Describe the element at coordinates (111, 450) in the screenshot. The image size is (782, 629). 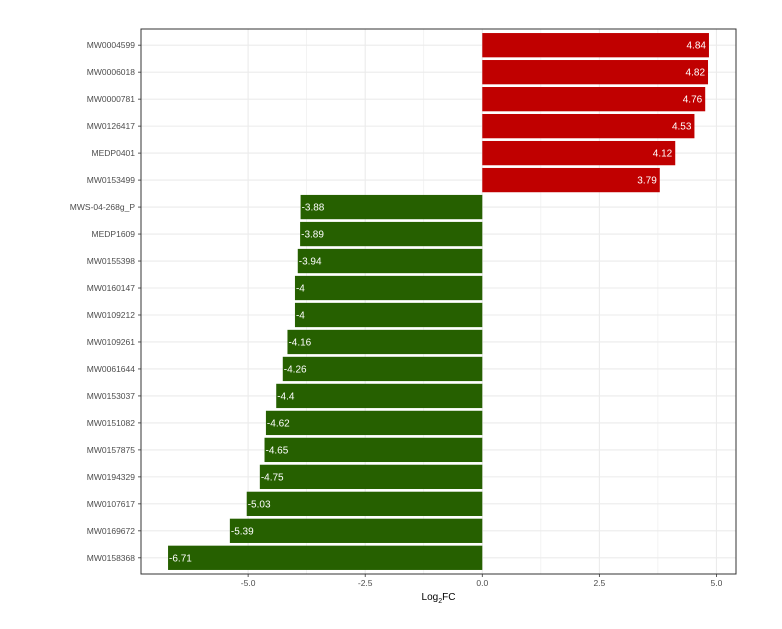
I see `category-label: MW0157875` at that location.